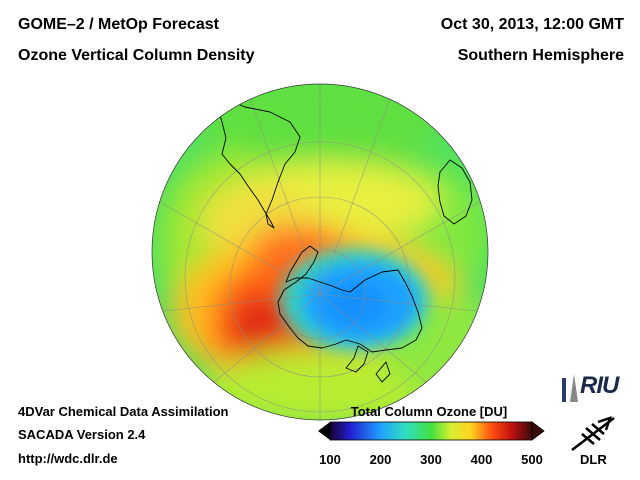  What do you see at coordinates (136, 55) in the screenshot?
I see `quantity-title: Ozone Vertical Column Density` at bounding box center [136, 55].